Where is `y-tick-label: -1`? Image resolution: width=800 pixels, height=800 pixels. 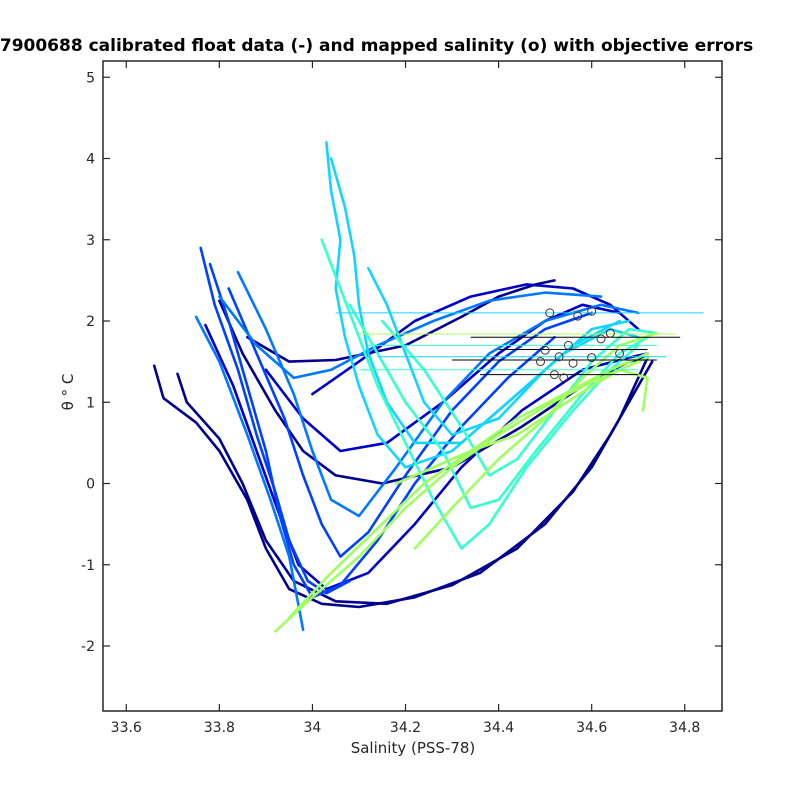 y-tick-label: -1 is located at coordinates (88, 566).